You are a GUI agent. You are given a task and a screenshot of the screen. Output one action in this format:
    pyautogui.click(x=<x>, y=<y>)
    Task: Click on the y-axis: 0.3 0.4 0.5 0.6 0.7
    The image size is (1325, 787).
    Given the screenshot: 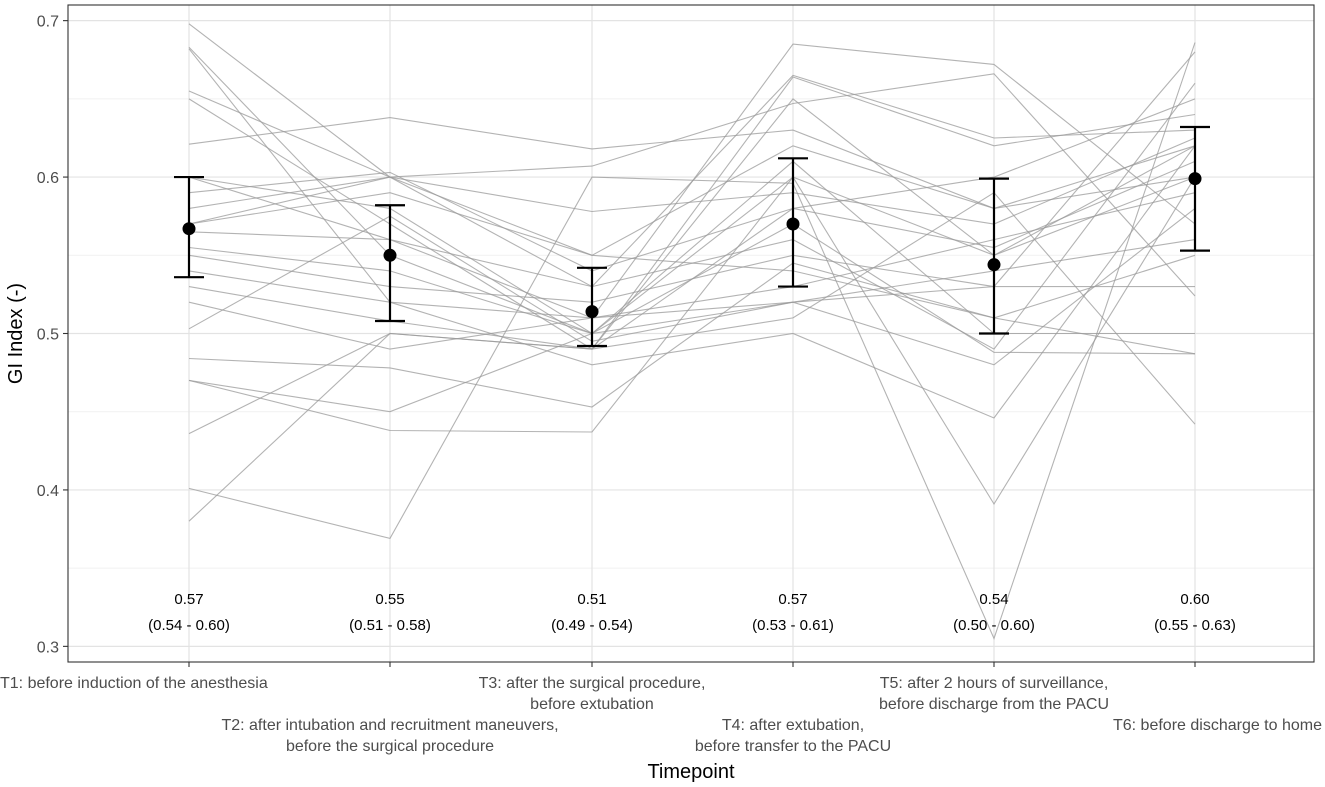 What is the action you would take?
    pyautogui.click(x=52, y=335)
    